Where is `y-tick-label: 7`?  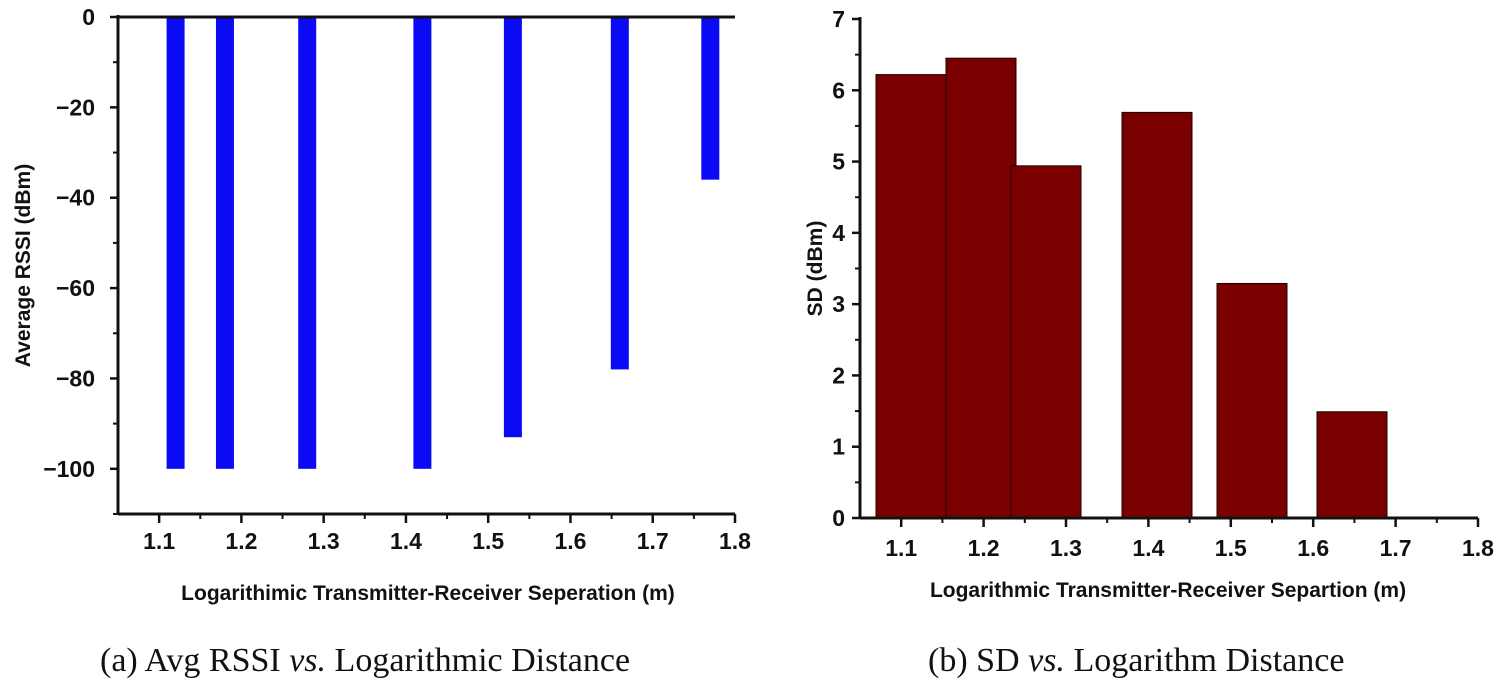
y-tick-label: 7 is located at coordinates (838, 19).